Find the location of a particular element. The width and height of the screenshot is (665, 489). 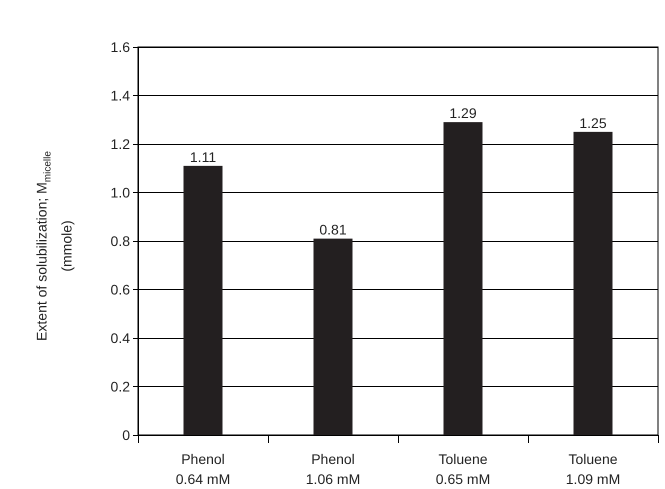

y-tick-label: 0.2 is located at coordinates (120, 386).